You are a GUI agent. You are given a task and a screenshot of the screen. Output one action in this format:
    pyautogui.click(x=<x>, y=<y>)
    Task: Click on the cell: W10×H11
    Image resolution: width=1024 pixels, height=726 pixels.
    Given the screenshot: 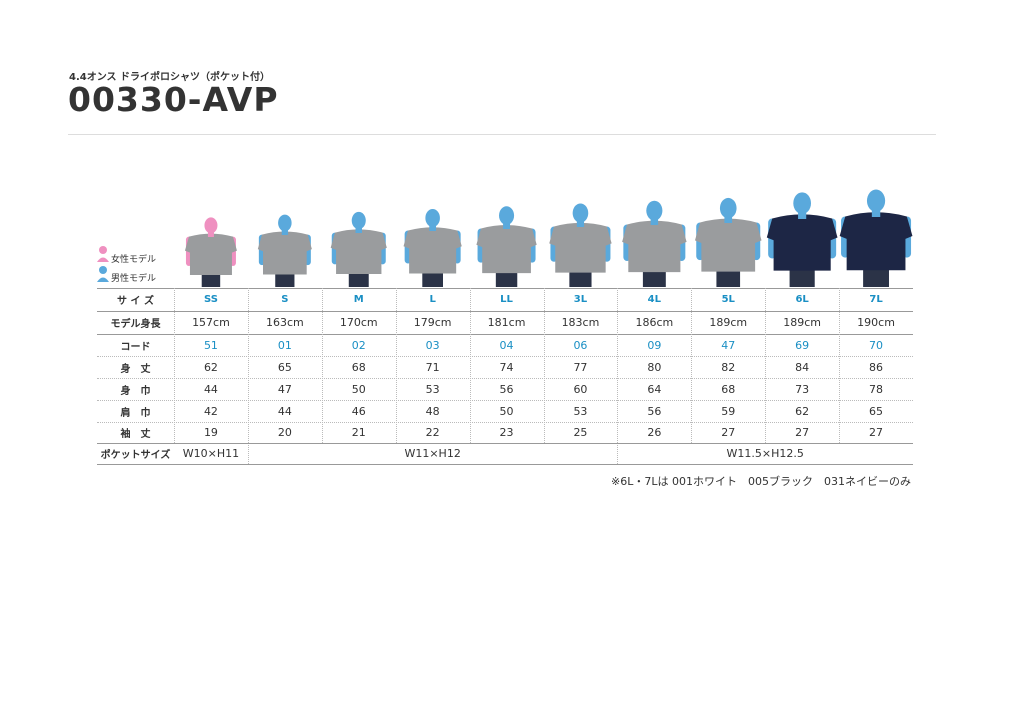 What is the action you would take?
    pyautogui.click(x=211, y=453)
    